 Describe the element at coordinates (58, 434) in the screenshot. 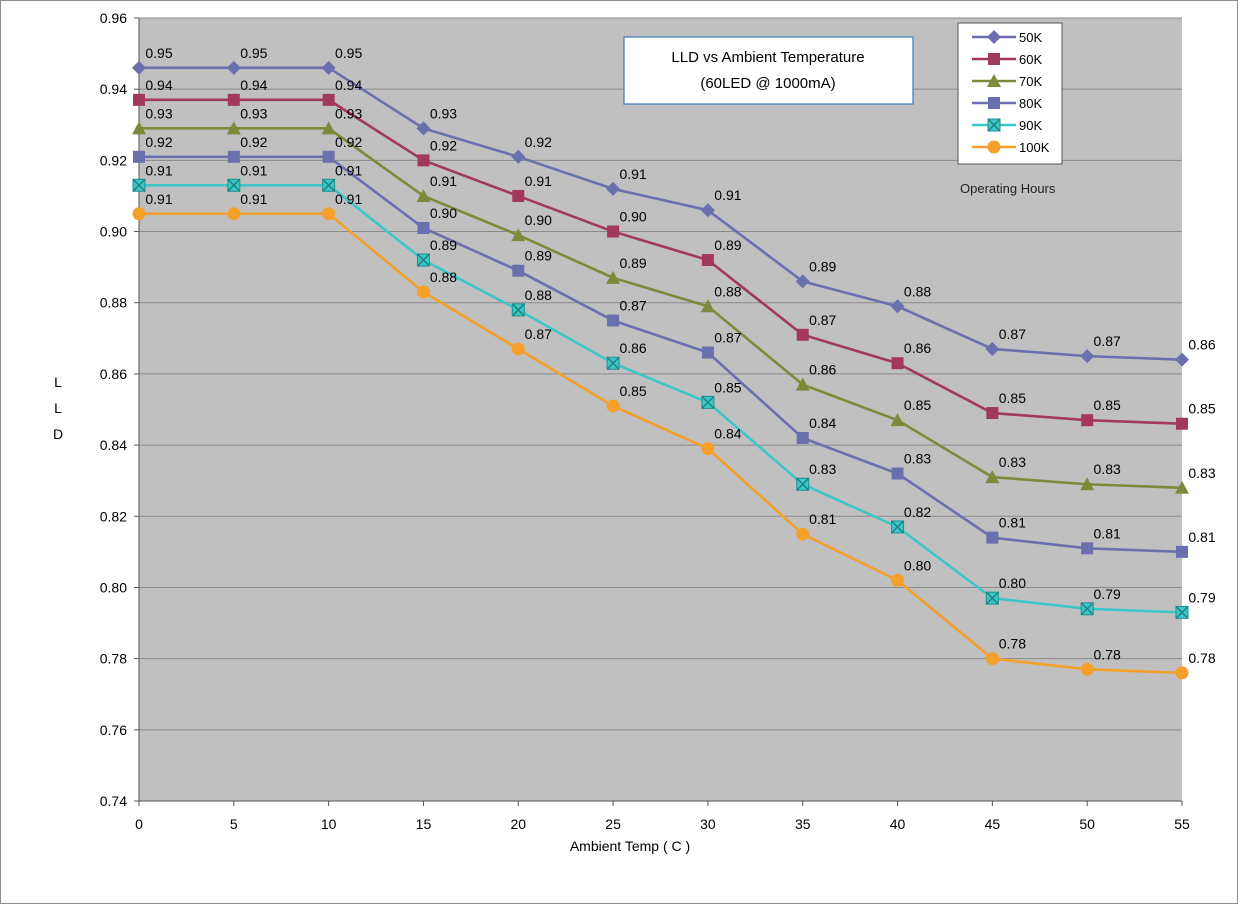

I see `y-axis-title-line-3: D` at that location.